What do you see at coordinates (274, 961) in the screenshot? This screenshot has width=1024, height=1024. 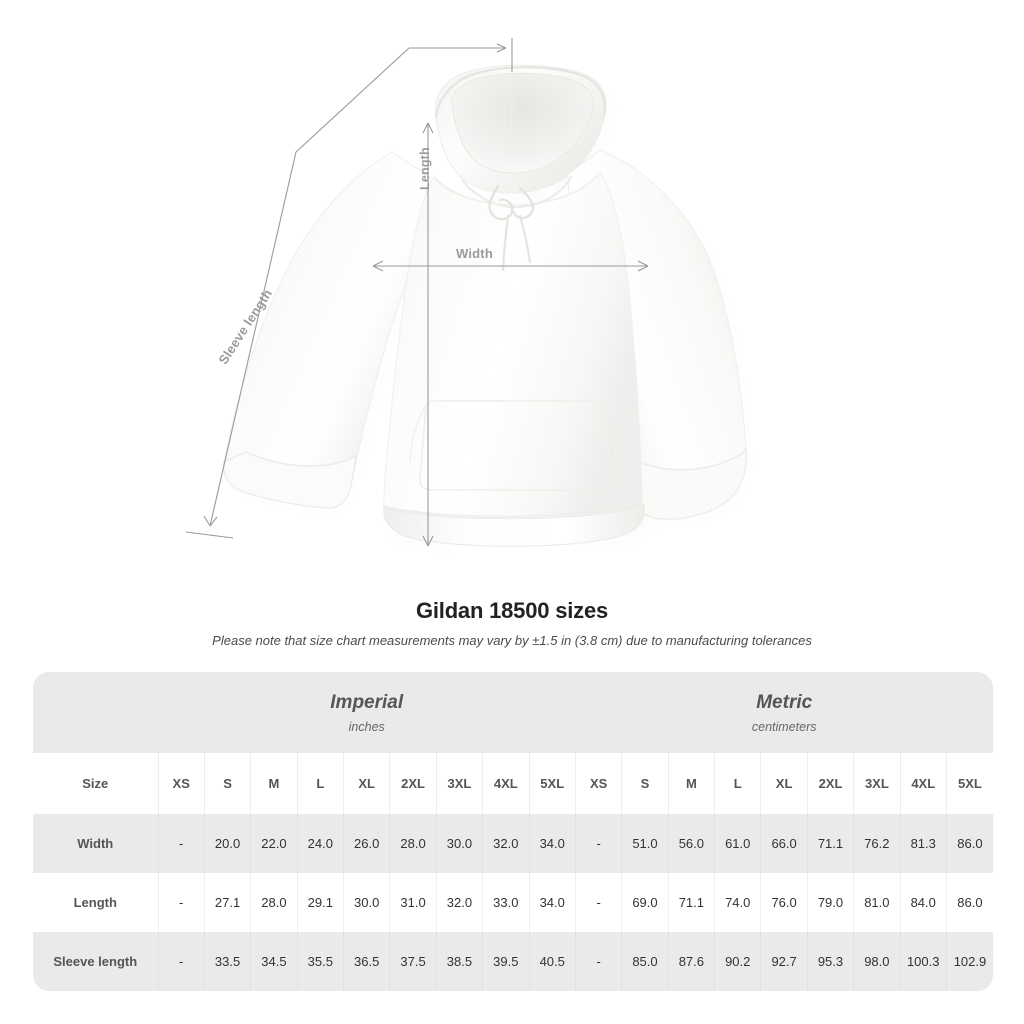 I see `cell-sleeve-length-imperial-m: 34.5` at bounding box center [274, 961].